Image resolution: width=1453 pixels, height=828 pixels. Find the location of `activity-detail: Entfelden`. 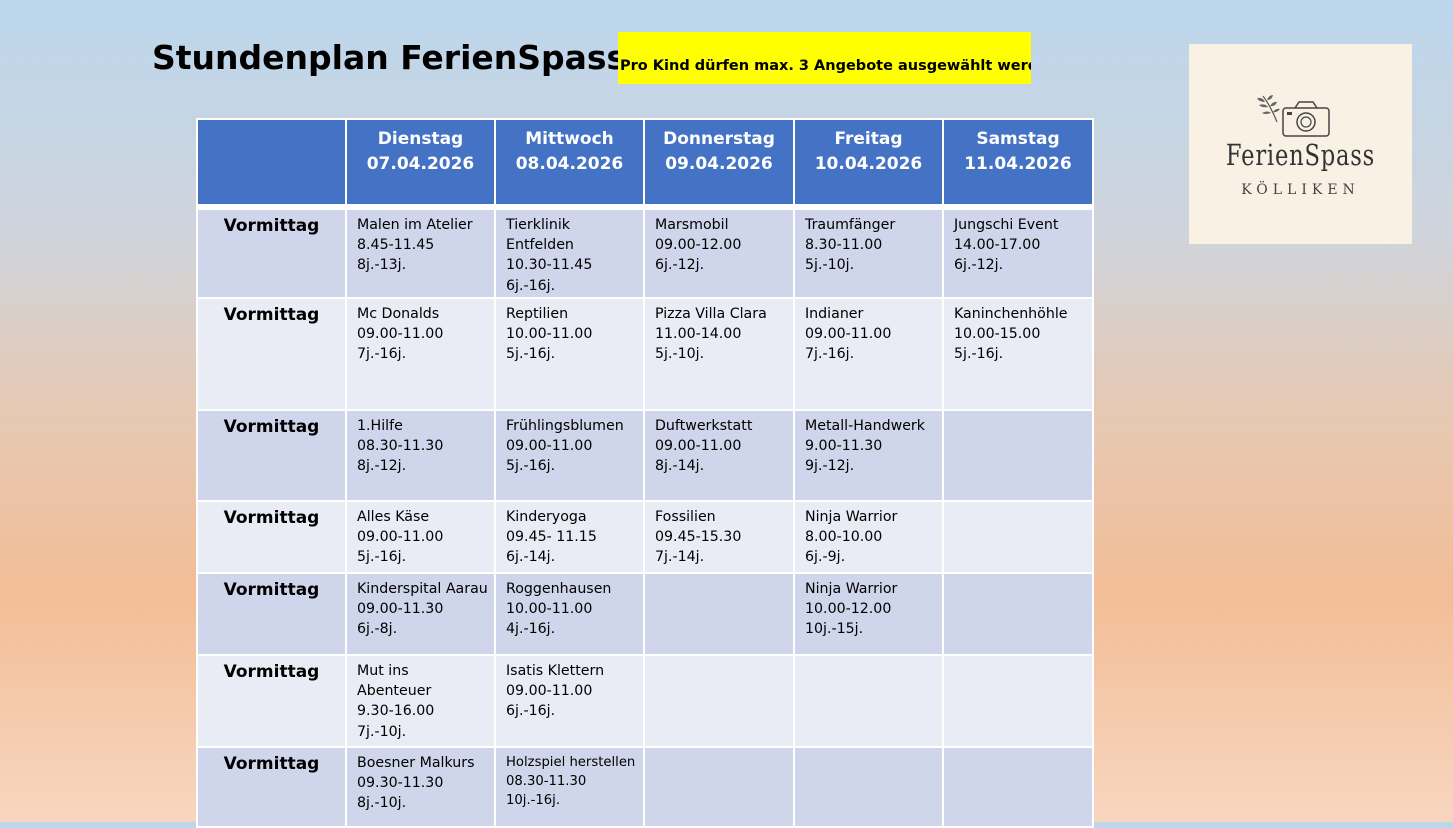

activity-detail: Entfelden is located at coordinates (540, 245).